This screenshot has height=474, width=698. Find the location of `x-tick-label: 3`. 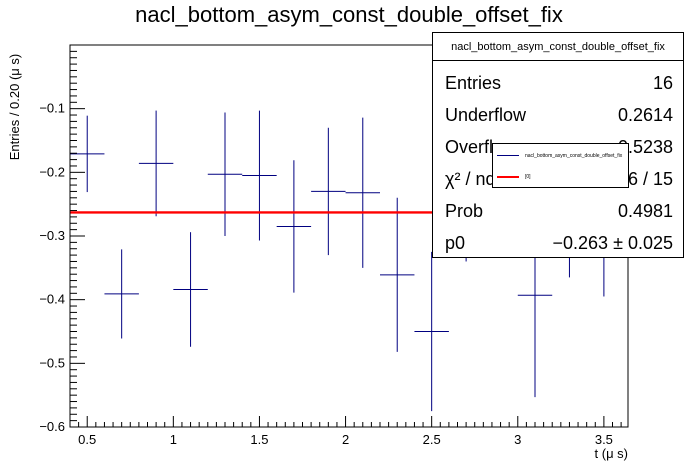

x-tick-label: 3 is located at coordinates (517, 439).